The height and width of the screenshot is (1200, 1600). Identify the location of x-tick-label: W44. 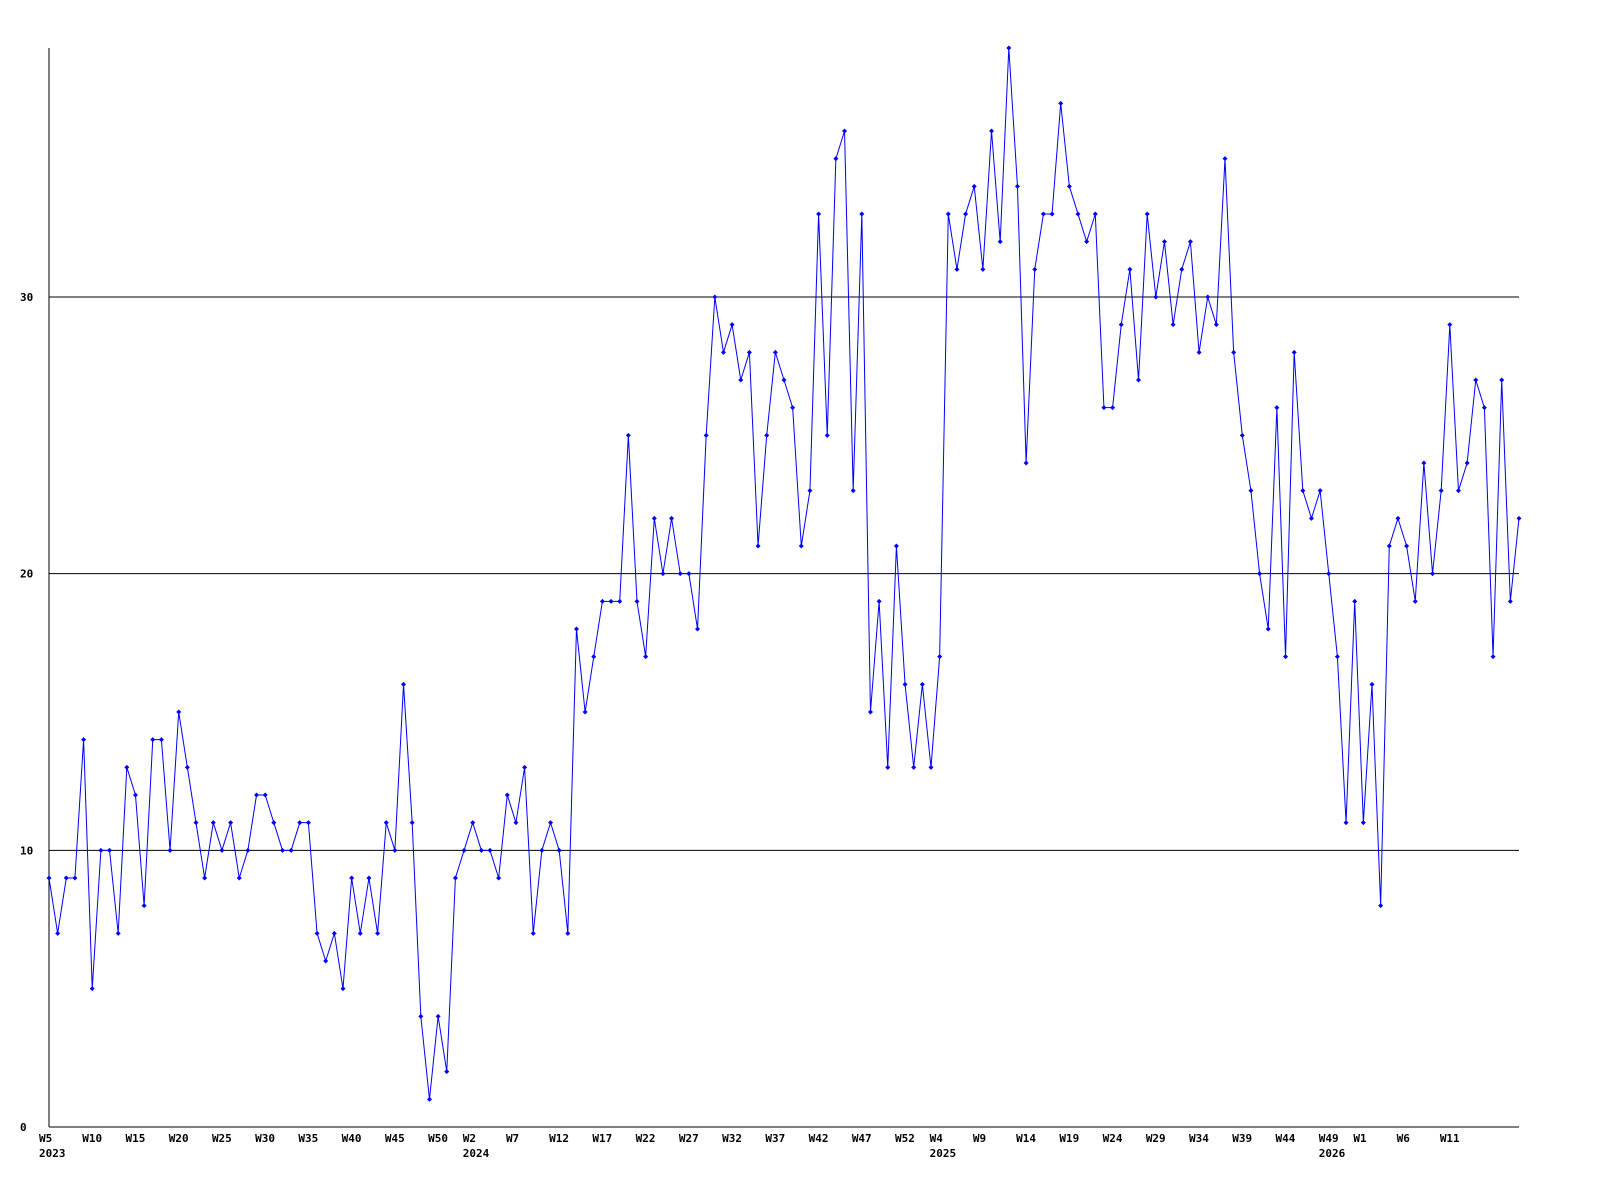
(1286, 1138).